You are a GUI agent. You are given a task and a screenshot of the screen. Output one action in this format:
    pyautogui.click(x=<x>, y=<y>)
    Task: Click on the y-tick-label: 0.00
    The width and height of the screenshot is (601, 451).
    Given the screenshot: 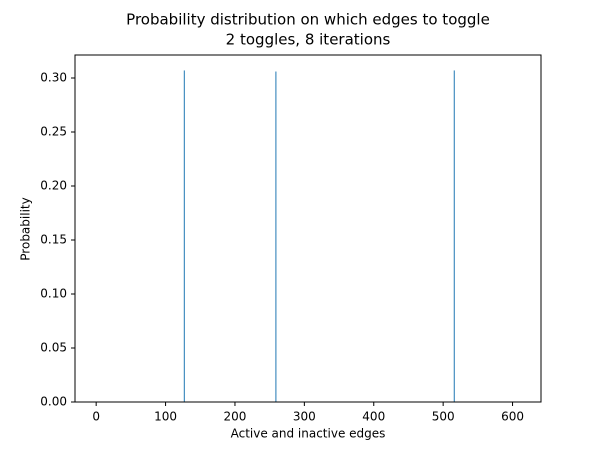 What is the action you would take?
    pyautogui.click(x=53, y=402)
    